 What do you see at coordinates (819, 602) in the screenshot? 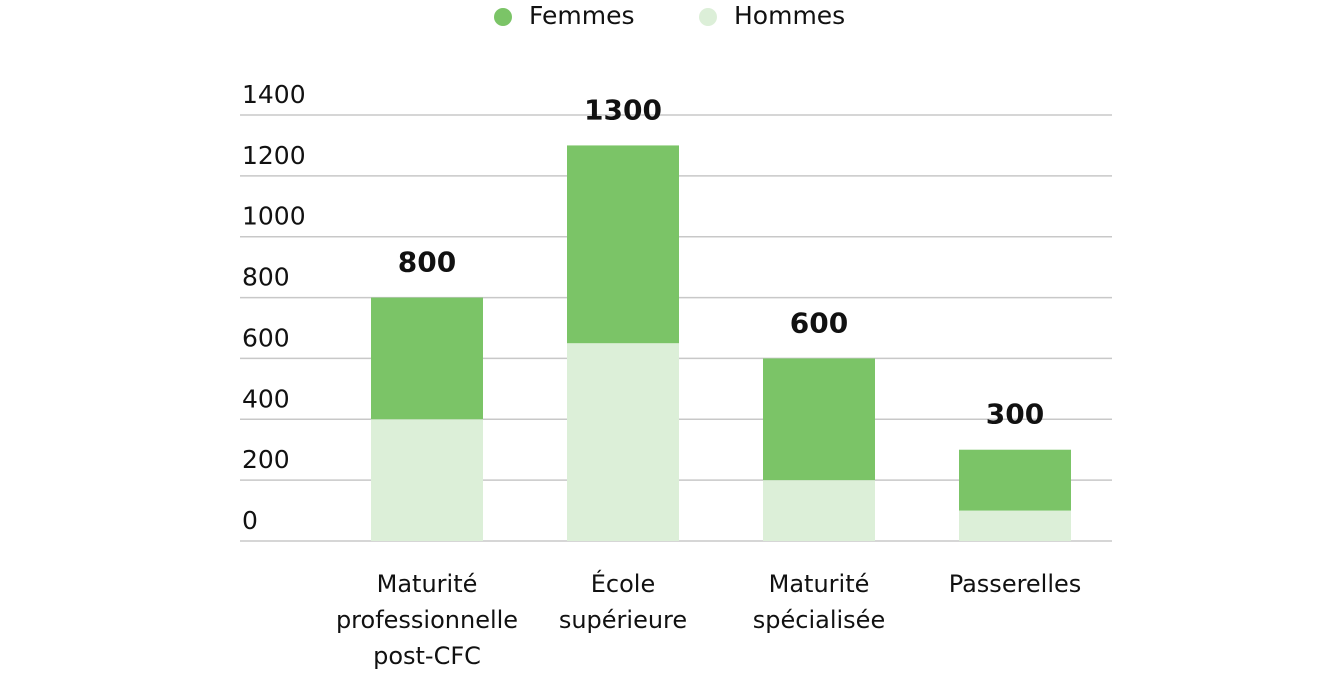
I see `x-tick-label: Maturité spécialisée` at bounding box center [819, 602].